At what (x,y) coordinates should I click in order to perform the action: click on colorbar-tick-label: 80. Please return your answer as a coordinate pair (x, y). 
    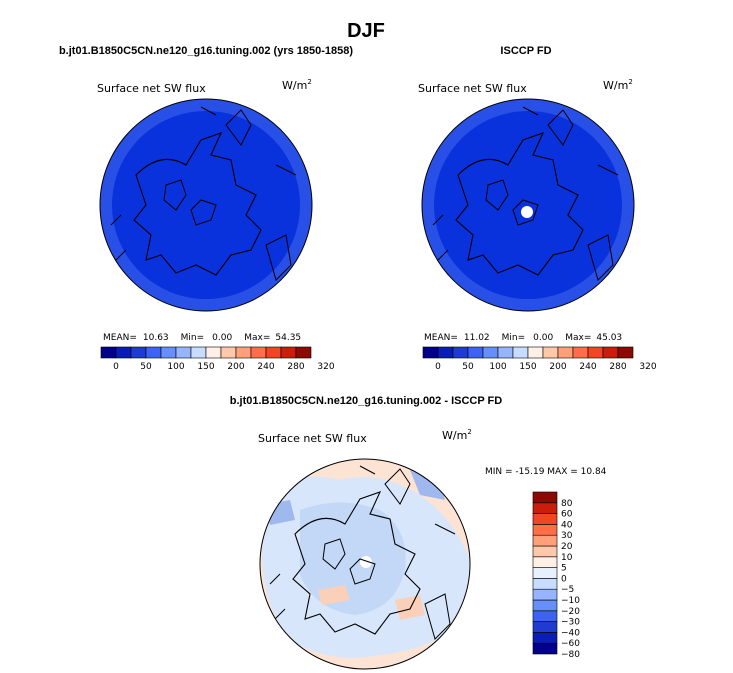
    Looking at the image, I should click on (567, 504).